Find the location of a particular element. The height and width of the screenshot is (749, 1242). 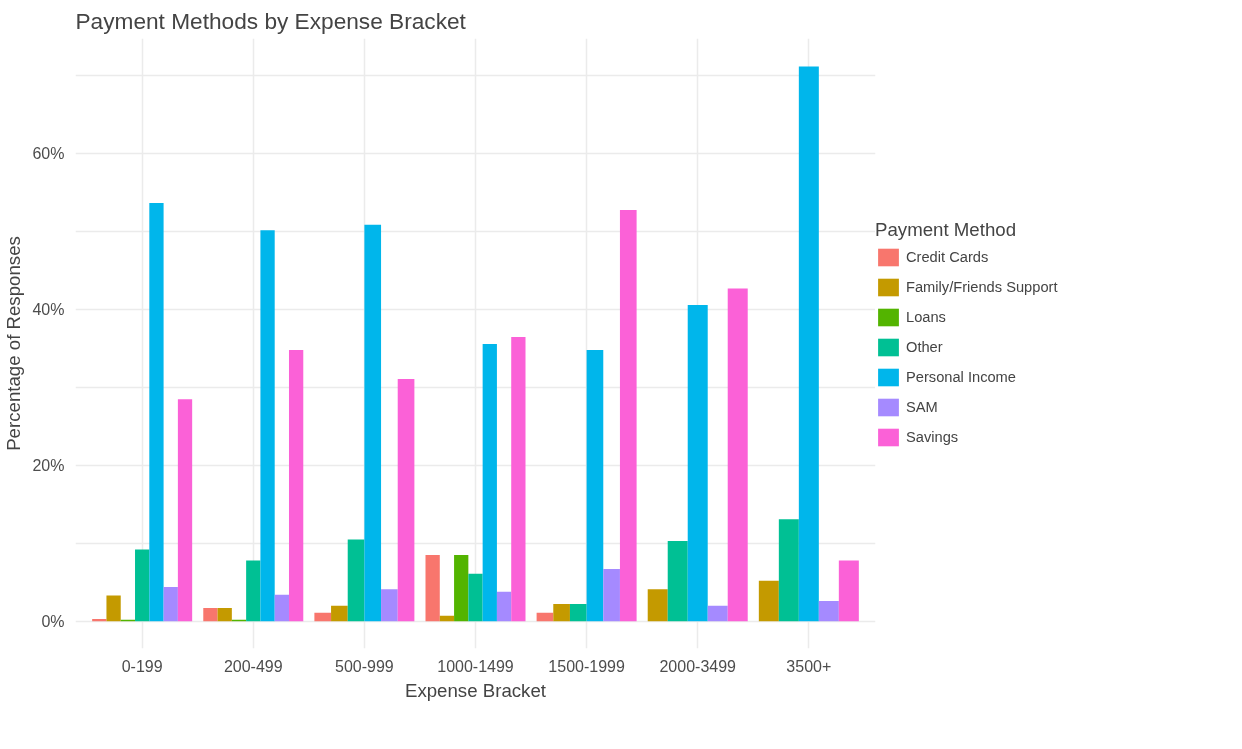

y-axis-title: Percentage of Responses is located at coordinates (14, 343).